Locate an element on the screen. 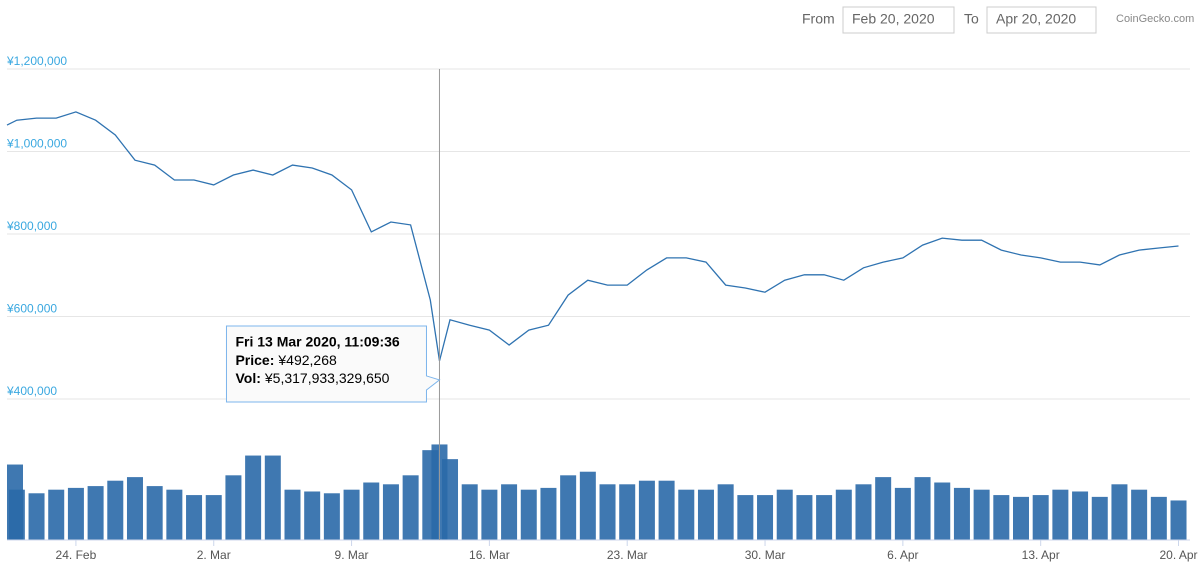 Image resolution: width=1200 pixels, height=571 pixels. y-tick-label: ¥1,200,000 is located at coordinates (36, 61).